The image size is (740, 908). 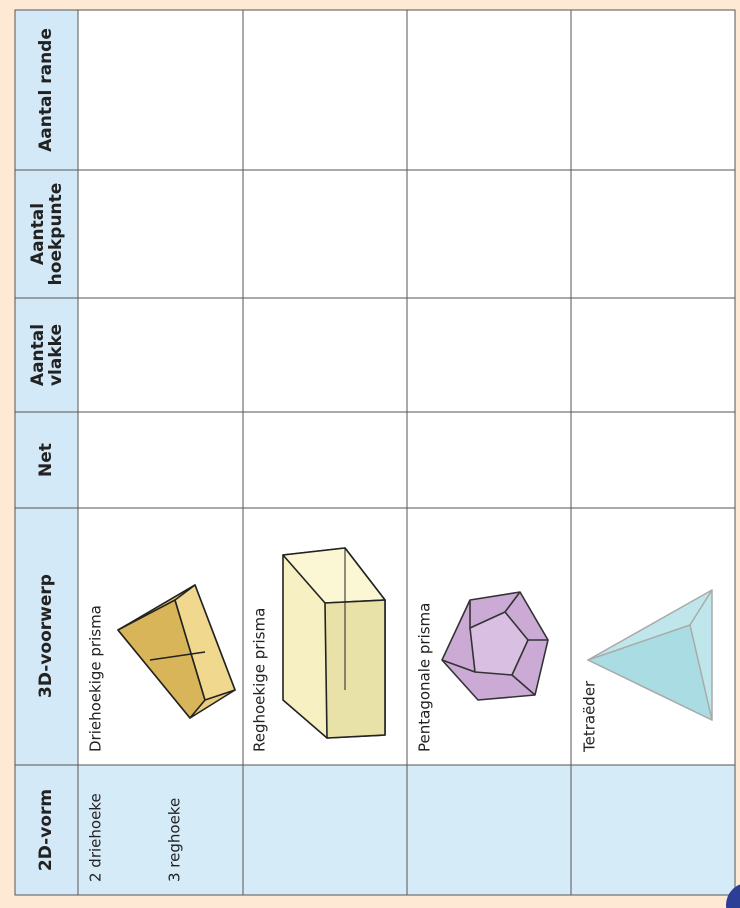 I want to click on header: 3D-voorwerp, so click(x=46, y=636).